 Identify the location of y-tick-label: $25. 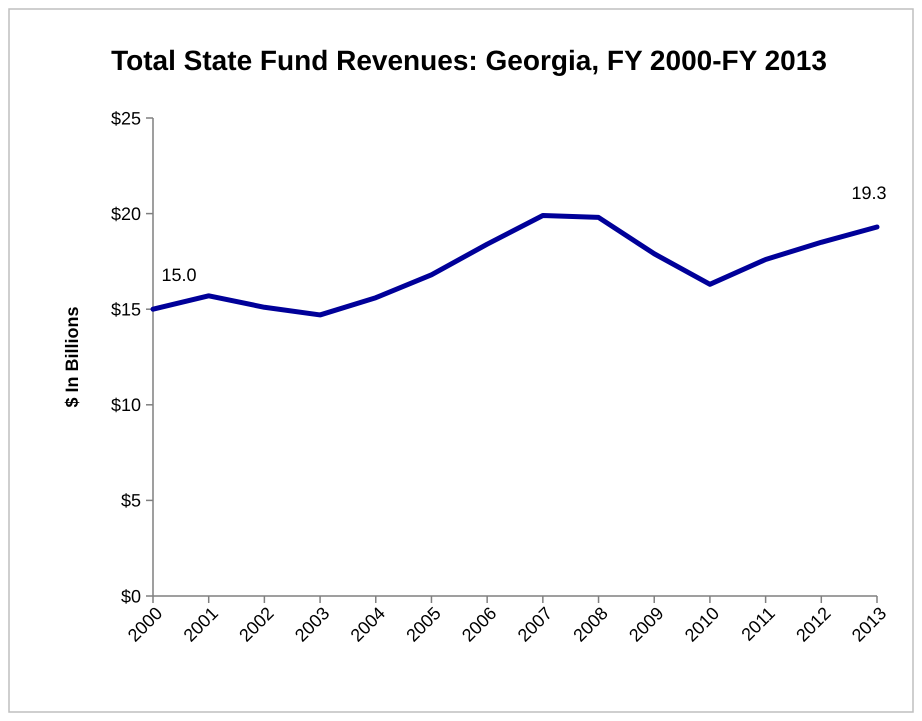
(125, 118).